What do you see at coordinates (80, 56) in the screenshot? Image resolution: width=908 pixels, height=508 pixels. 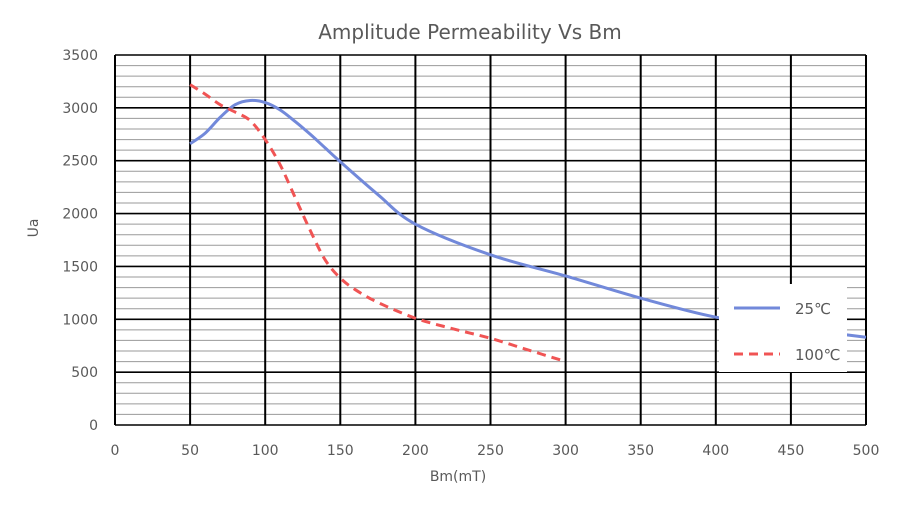 I see `y-tick-label: 3500` at bounding box center [80, 56].